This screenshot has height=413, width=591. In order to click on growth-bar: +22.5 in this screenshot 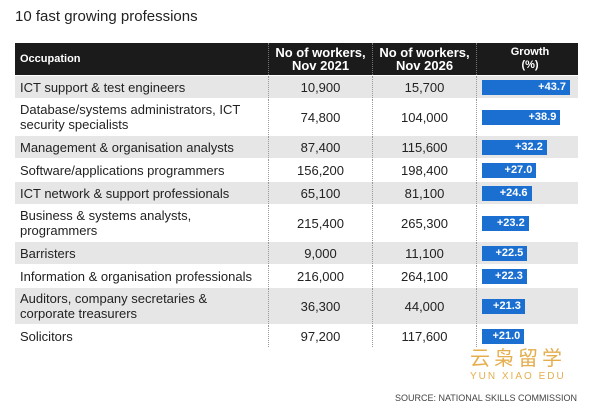, I will do `click(505, 253)`.